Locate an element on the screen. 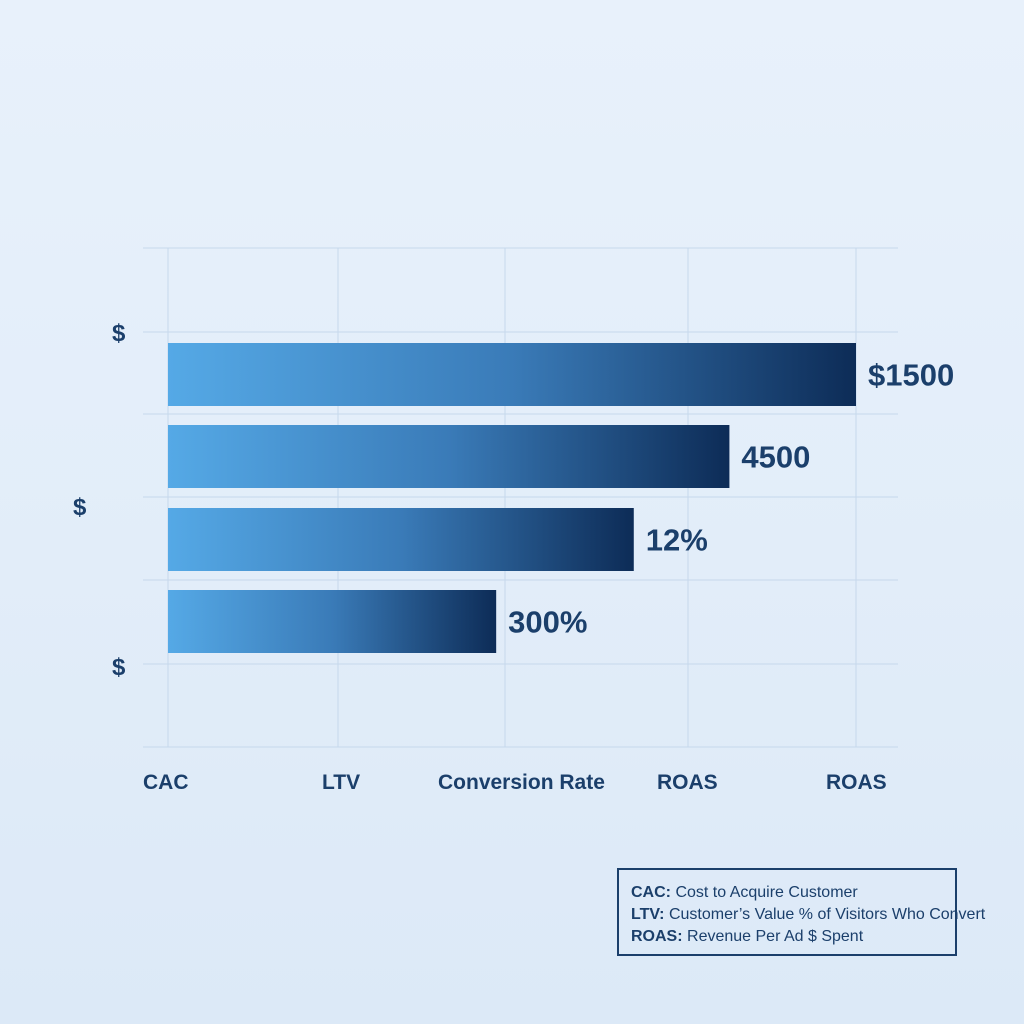  x-category-label: CAC is located at coordinates (166, 782).